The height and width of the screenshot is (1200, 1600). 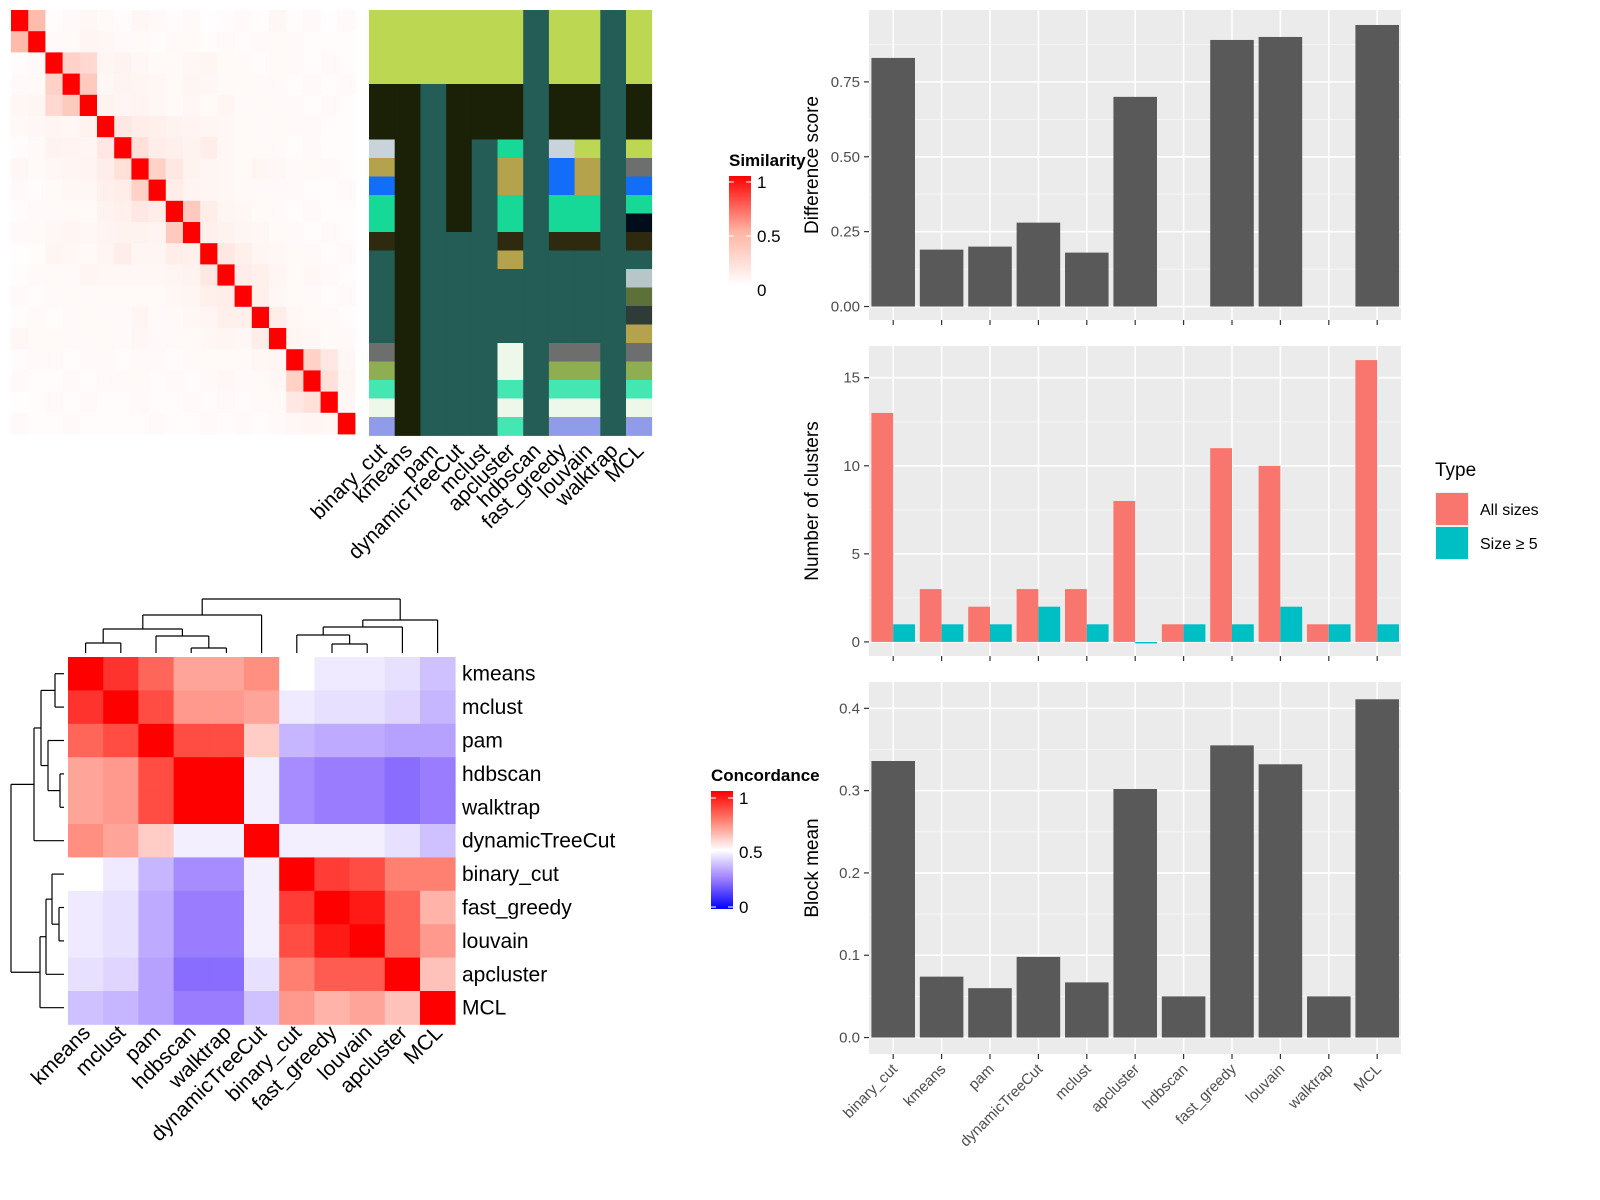 What do you see at coordinates (1172, 633) in the screenshot?
I see `bar-all-sizes` at bounding box center [1172, 633].